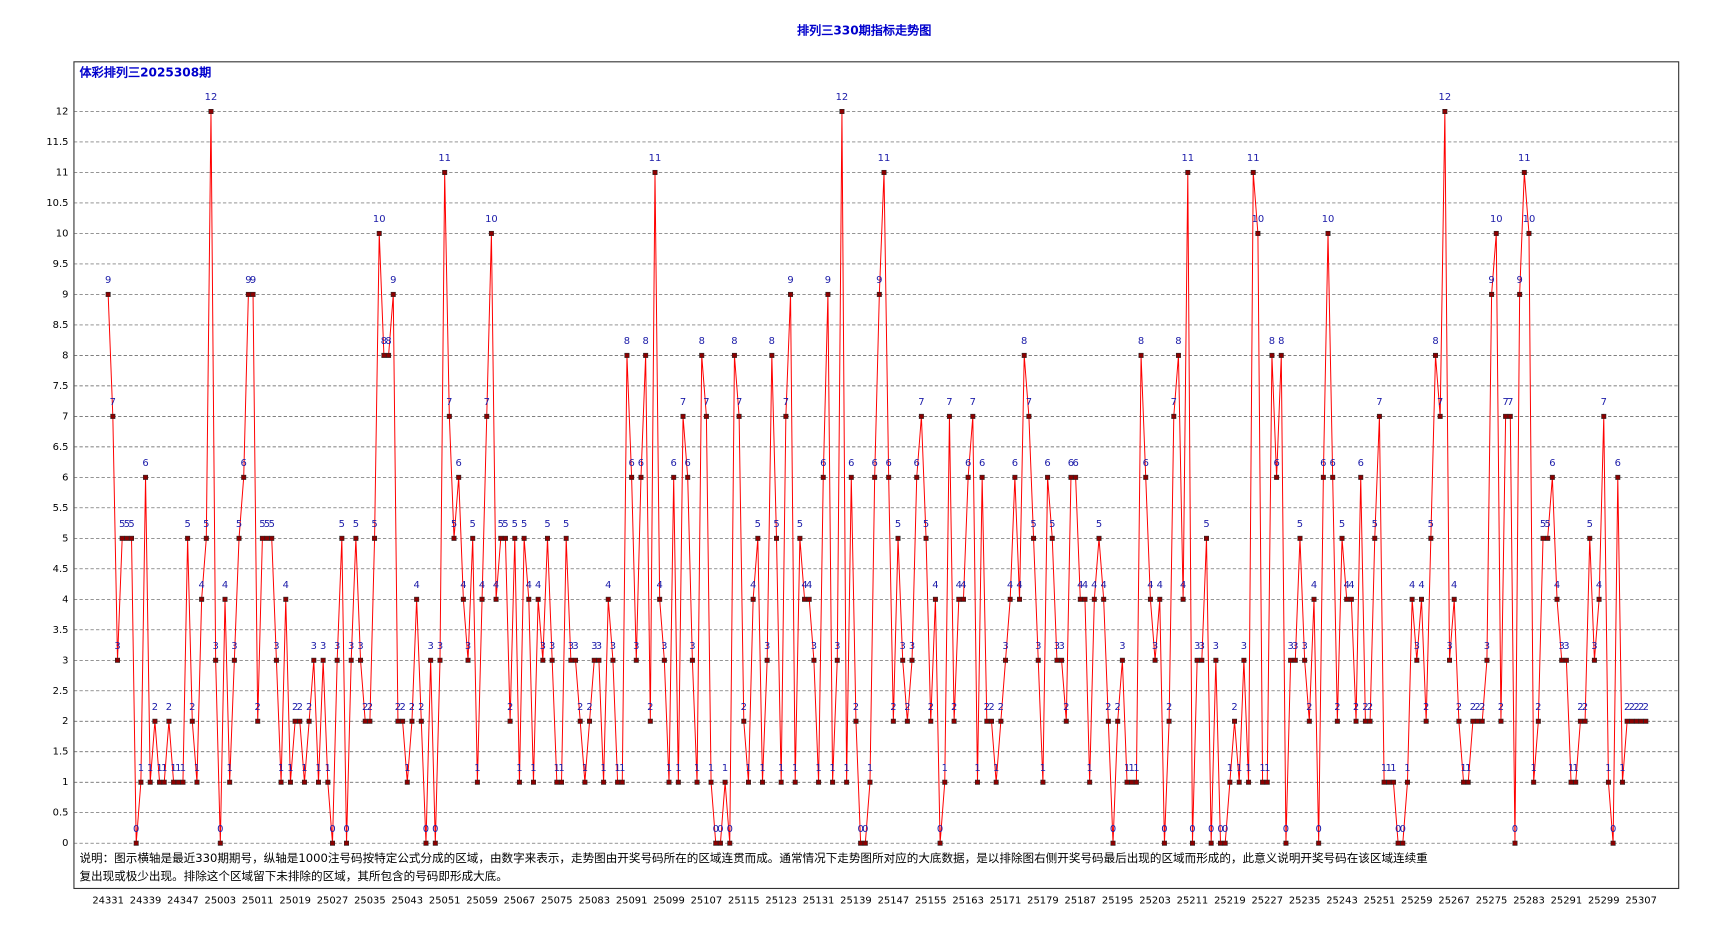 This screenshot has width=1714, height=926. What do you see at coordinates (1342, 901) in the screenshot?
I see `x-tick-label: 25243` at bounding box center [1342, 901].